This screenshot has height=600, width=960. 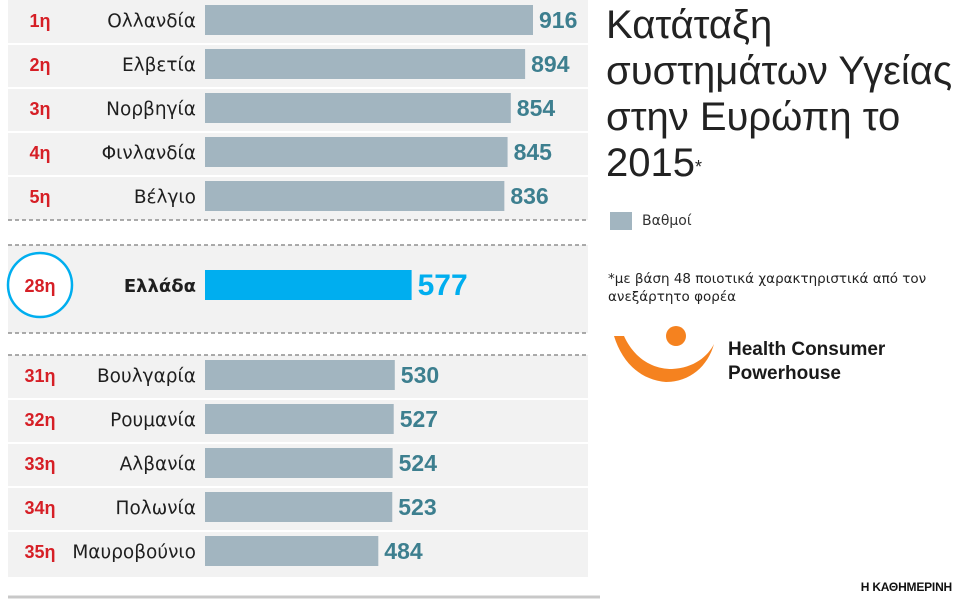 What do you see at coordinates (156, 508) in the screenshot?
I see `country-label: Πολωνία` at bounding box center [156, 508].